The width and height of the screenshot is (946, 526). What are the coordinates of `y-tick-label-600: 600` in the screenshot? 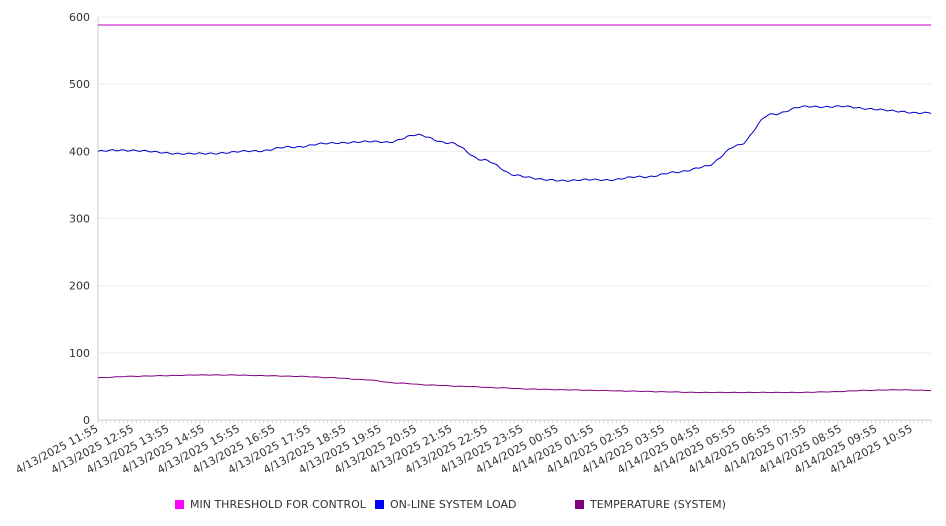 It's located at (79, 17).